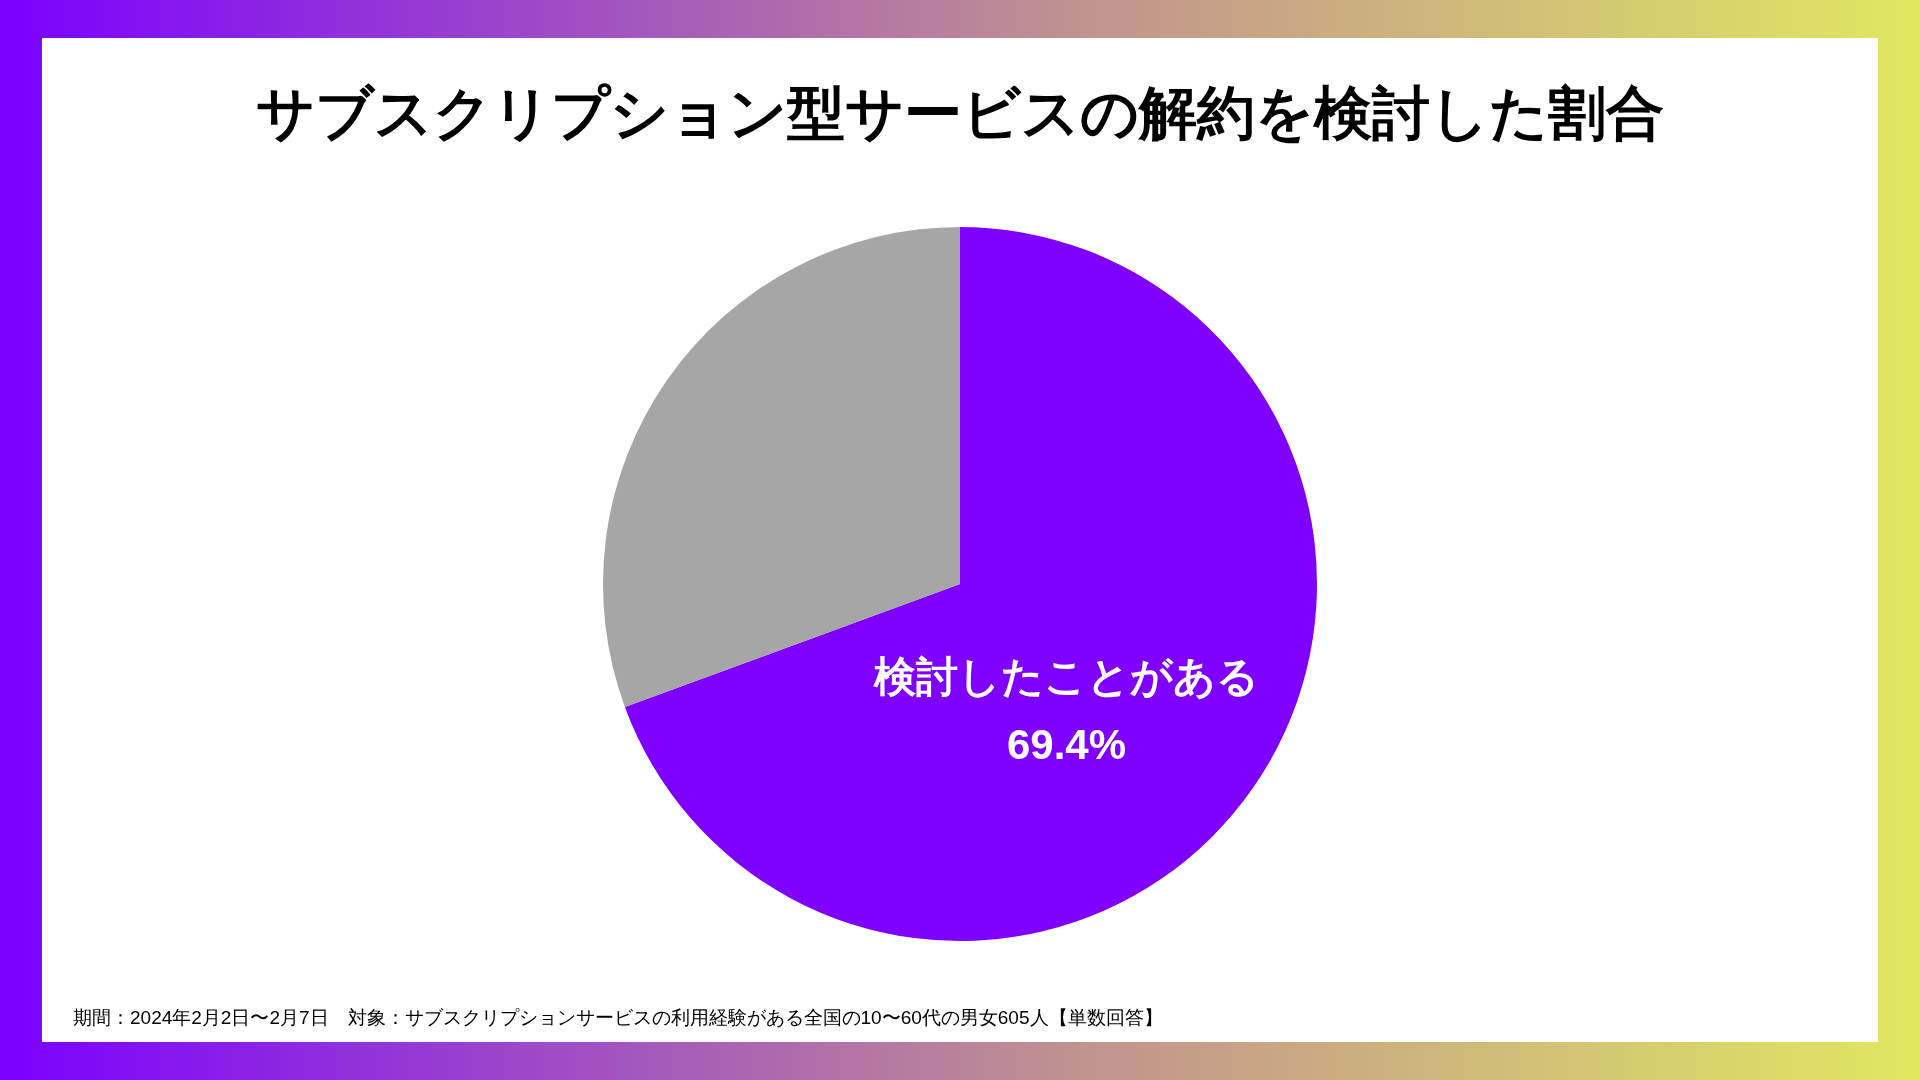 The height and width of the screenshot is (1080, 1920). What do you see at coordinates (960, 112) in the screenshot?
I see `chart-title: サブスクリプション型サービスの解約を検討した割合` at bounding box center [960, 112].